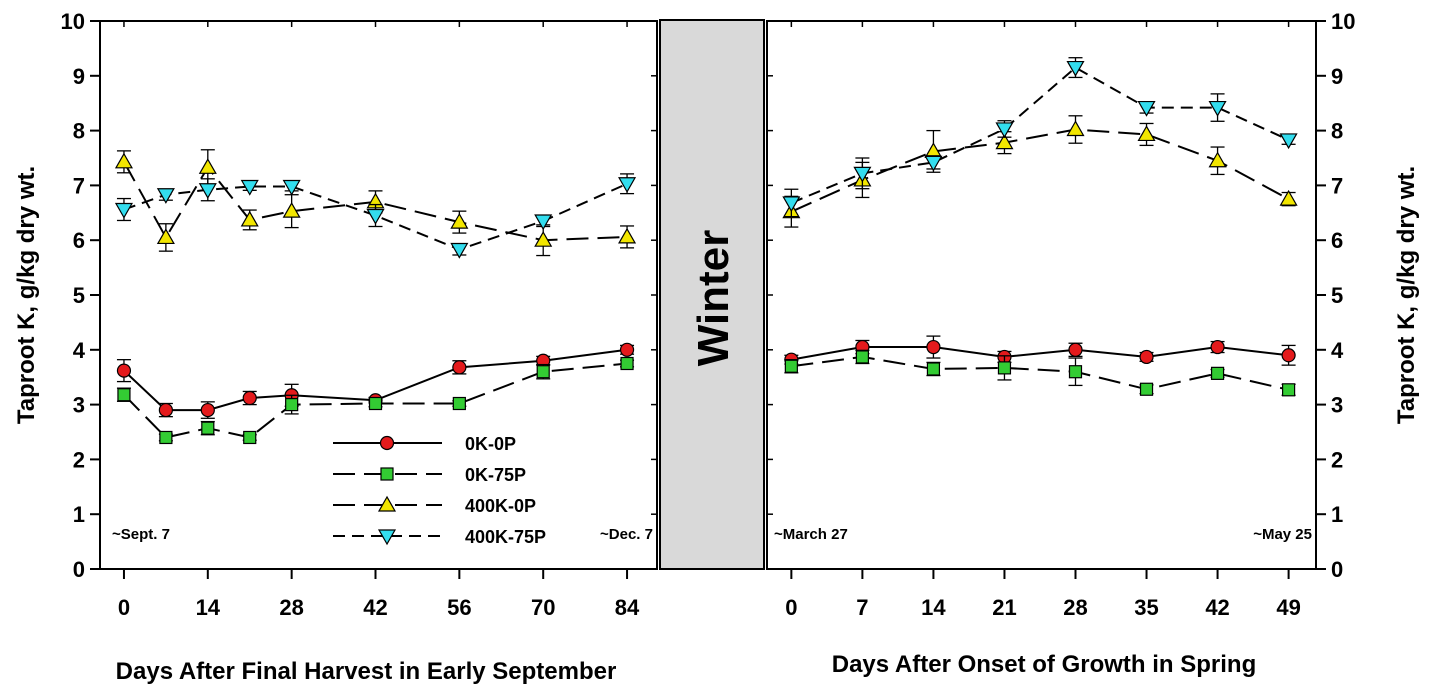 This screenshot has height=695, width=1430. I want to click on y-tick-label-left: 3, so click(79, 405).